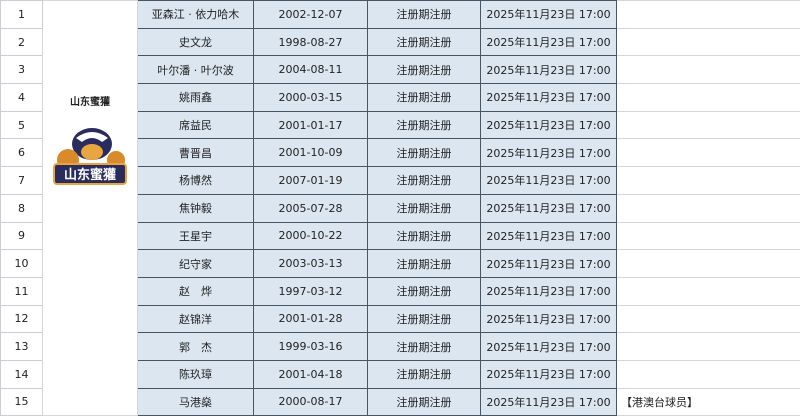 This screenshot has width=800, height=416. I want to click on team-logo-badger-icon: 山东蜜獾, so click(90, 156).